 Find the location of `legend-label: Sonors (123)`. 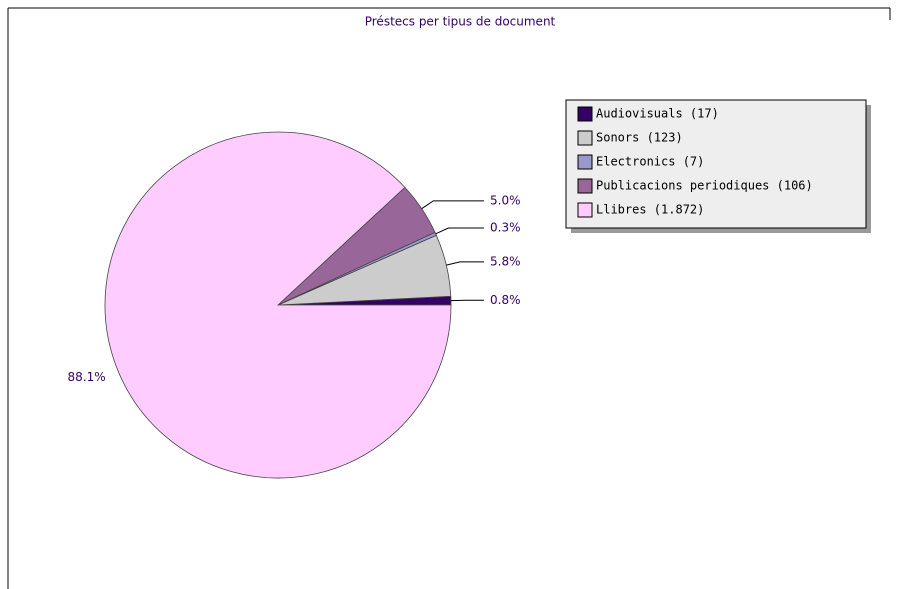

legend-label: Sonors (123) is located at coordinates (639, 138).